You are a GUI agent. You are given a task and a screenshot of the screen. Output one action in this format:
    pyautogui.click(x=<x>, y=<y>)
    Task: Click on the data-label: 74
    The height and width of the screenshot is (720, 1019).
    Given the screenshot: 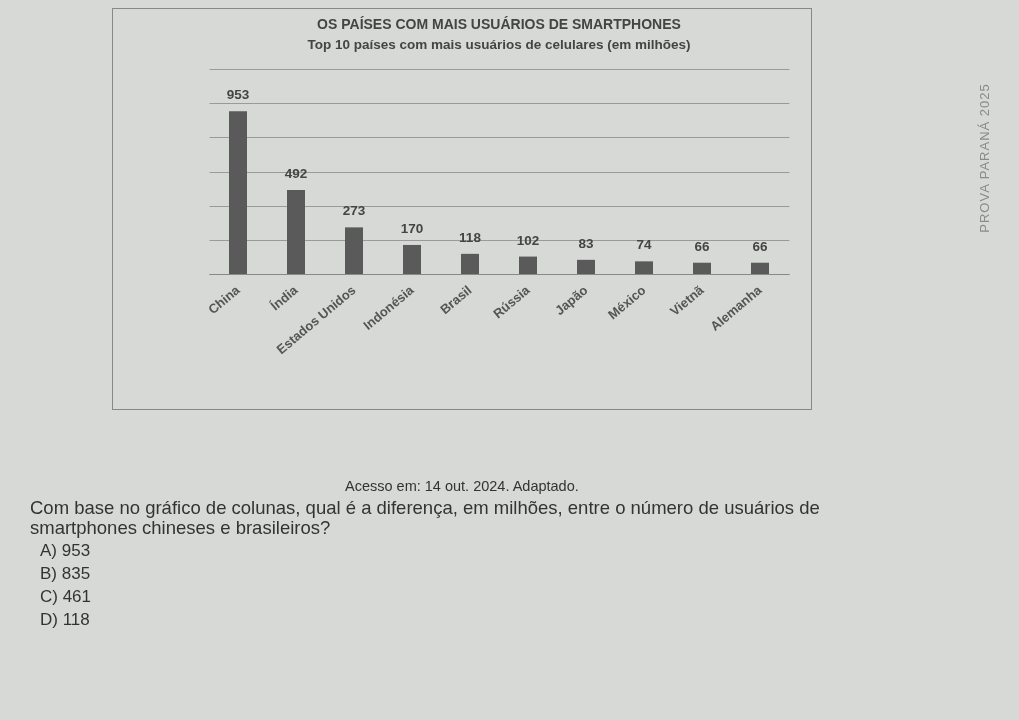 What is the action you would take?
    pyautogui.click(x=644, y=245)
    